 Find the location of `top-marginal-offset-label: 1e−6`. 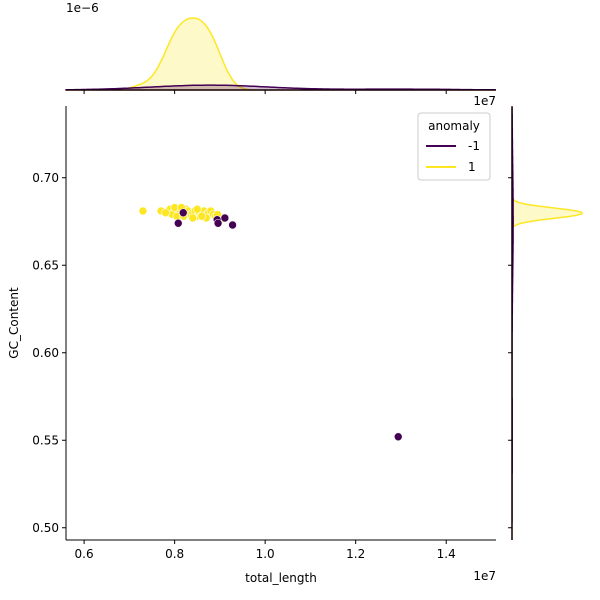

top-marginal-offset-label: 1e−6 is located at coordinates (82, 8).